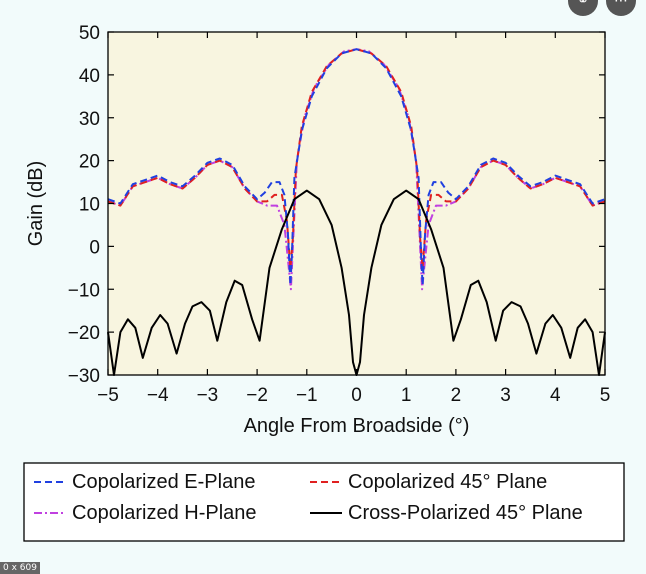 This screenshot has width=646, height=574. I want to click on x-tick-label: −2, so click(257, 395).